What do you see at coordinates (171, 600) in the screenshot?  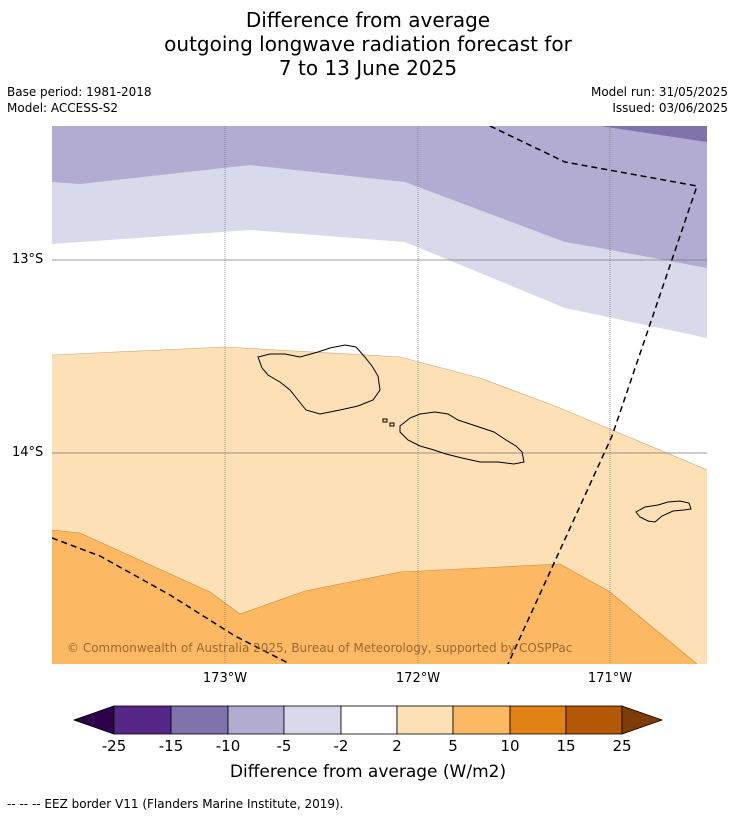 I see `eez-border-southwest` at bounding box center [171, 600].